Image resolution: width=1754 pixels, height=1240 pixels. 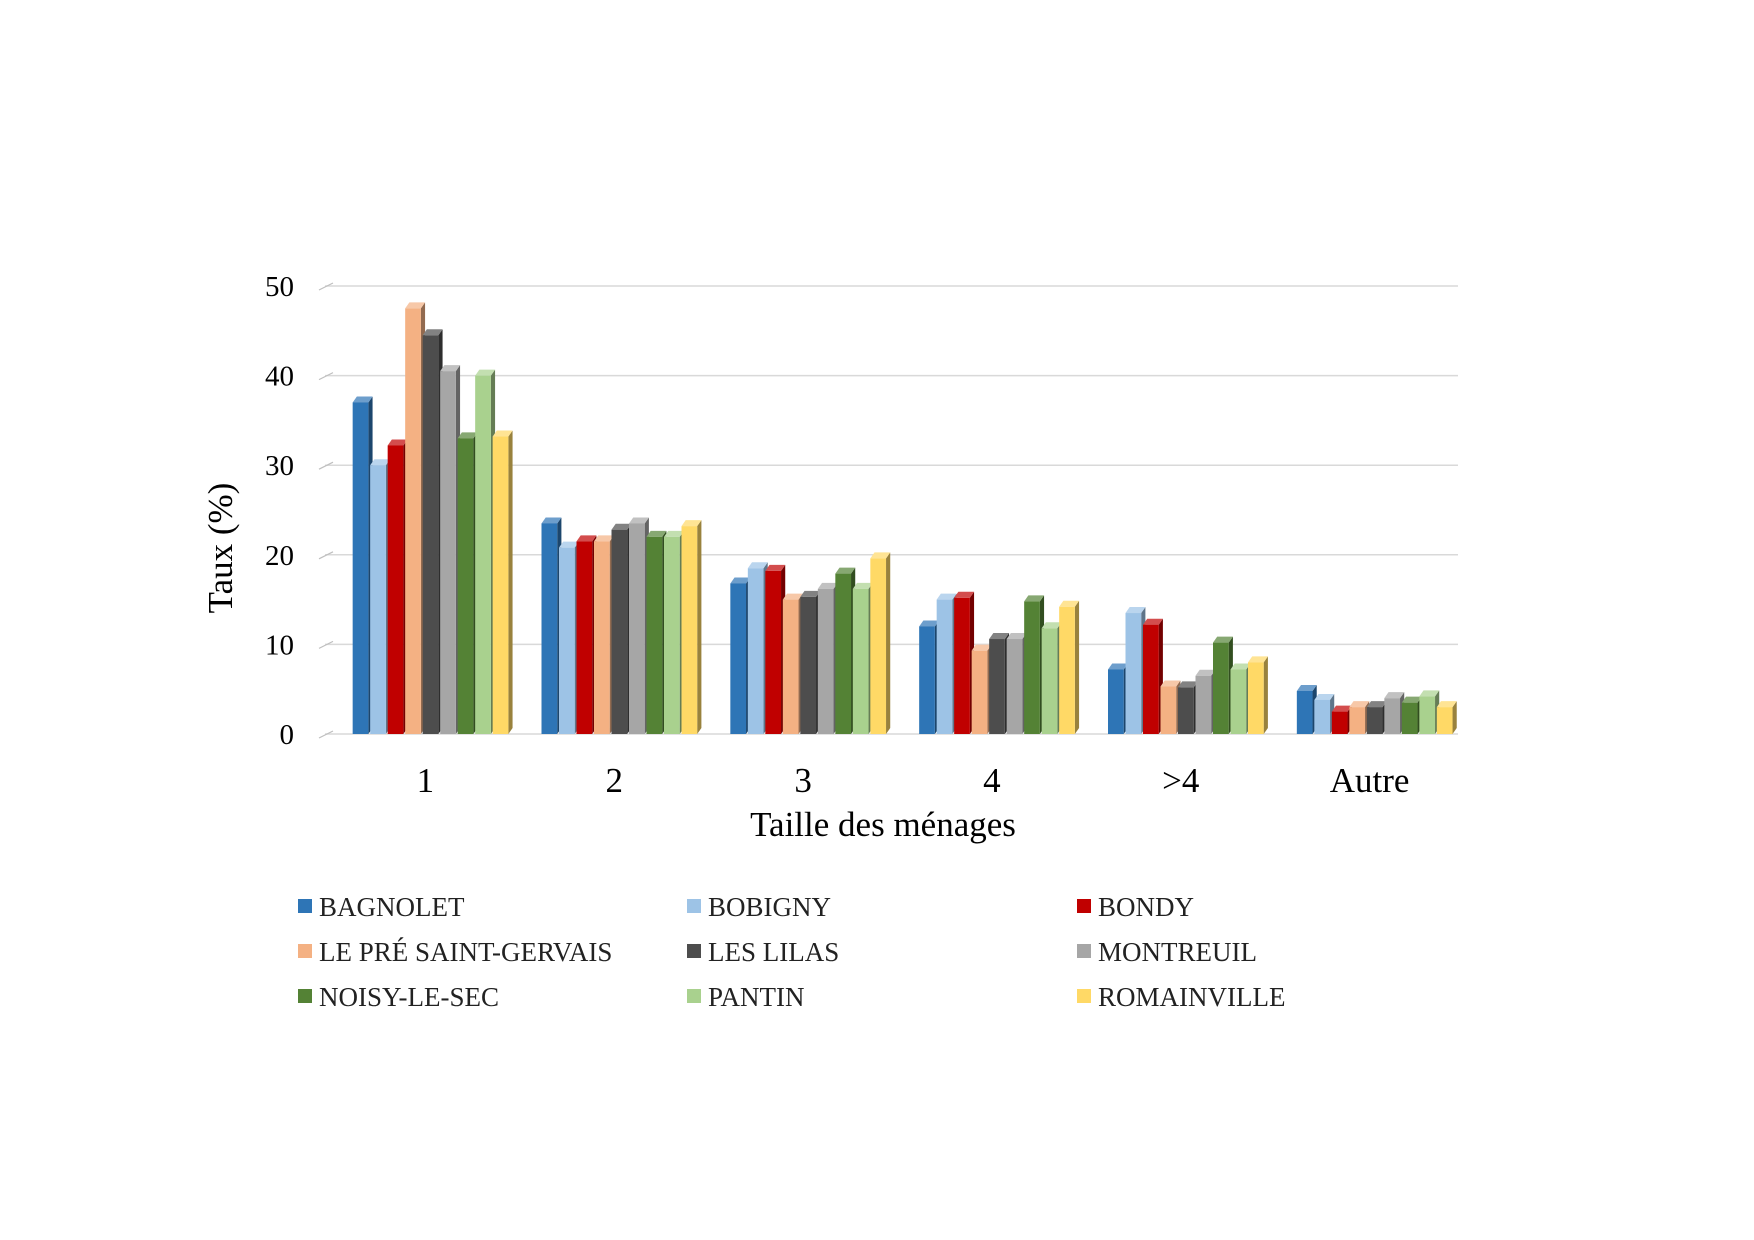 I want to click on y-tick-label: 20, so click(x=279, y=556).